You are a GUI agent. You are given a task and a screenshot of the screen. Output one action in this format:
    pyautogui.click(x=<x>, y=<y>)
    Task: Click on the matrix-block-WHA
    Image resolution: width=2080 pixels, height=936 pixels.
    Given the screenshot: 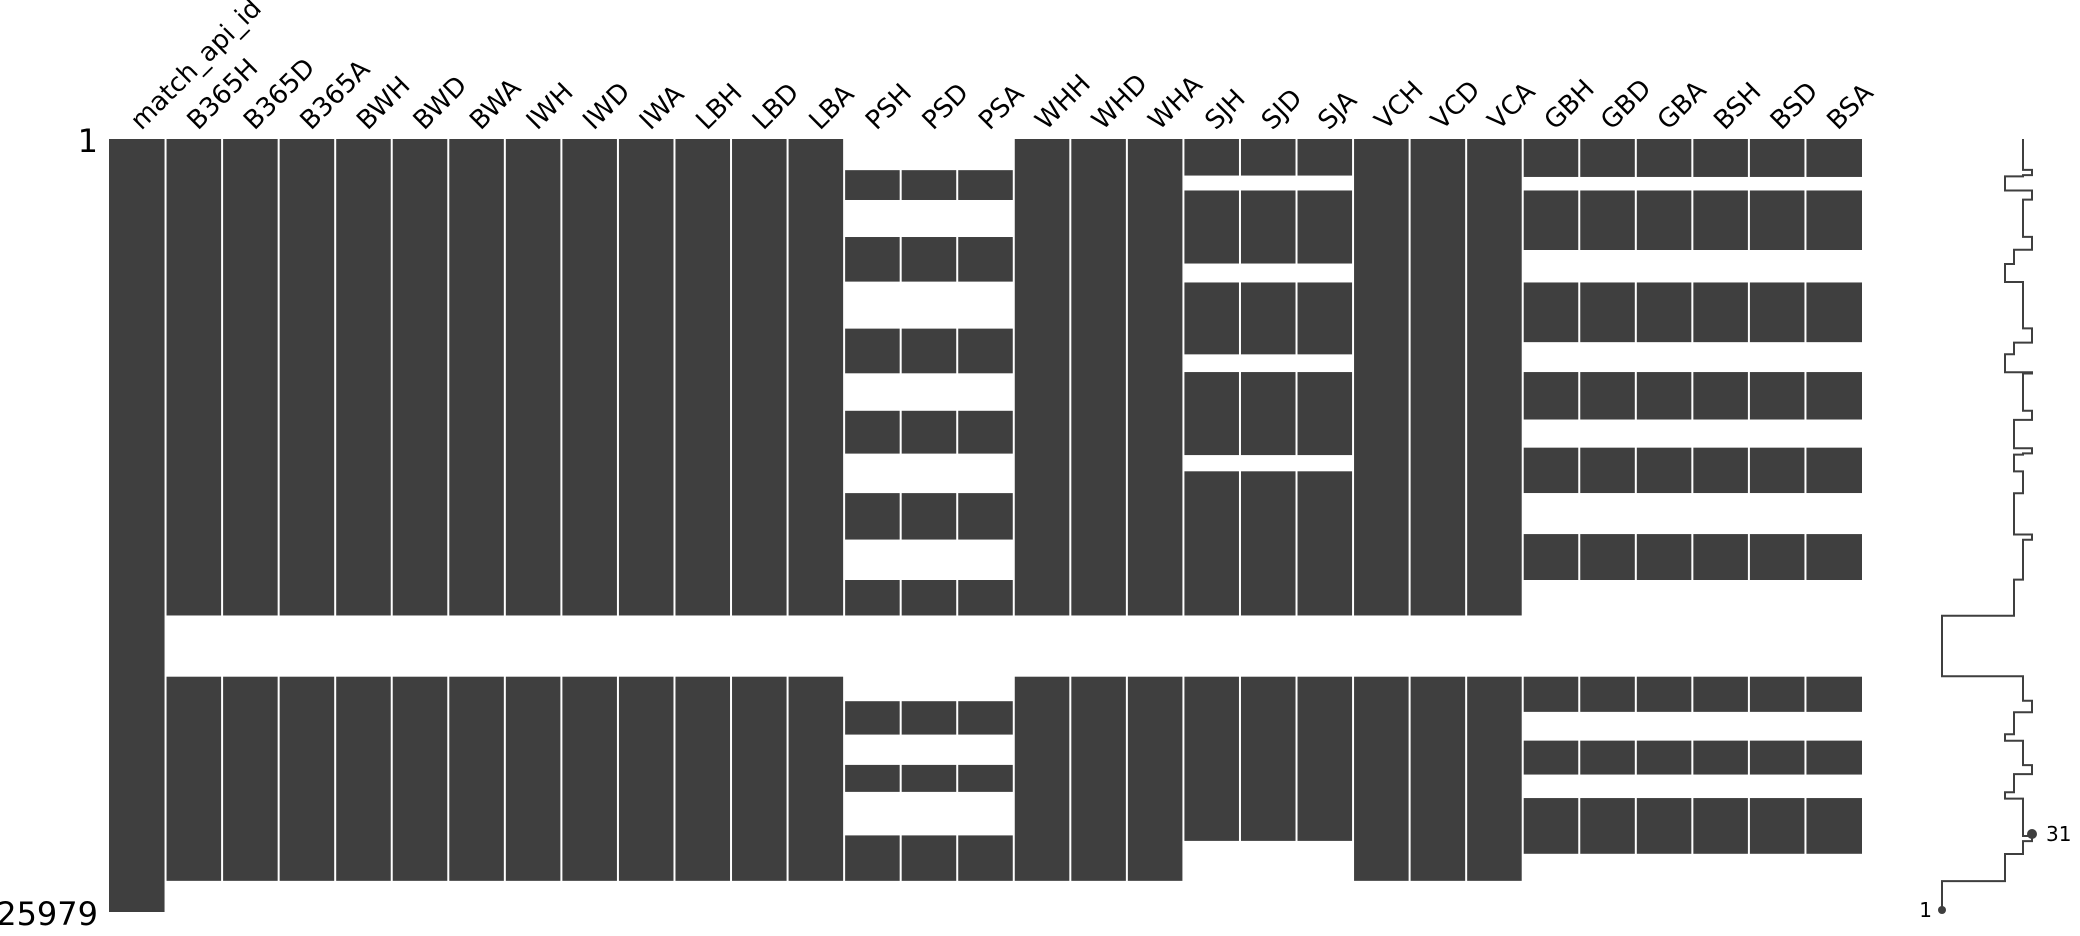 What is the action you would take?
    pyautogui.click(x=1155, y=778)
    